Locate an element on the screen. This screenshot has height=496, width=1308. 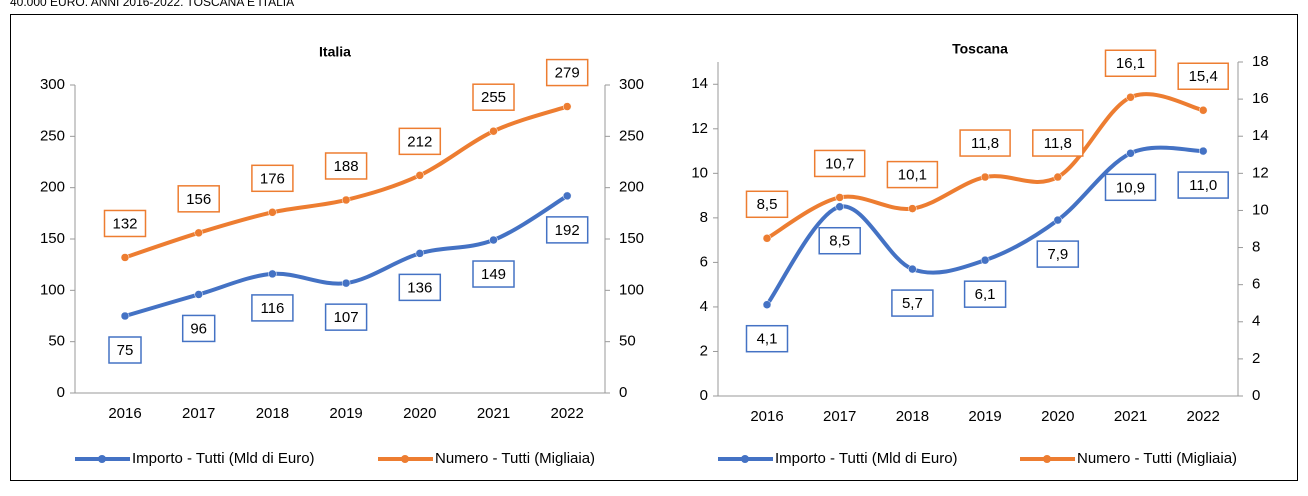
data-label: 11,0 is located at coordinates (1203, 185).